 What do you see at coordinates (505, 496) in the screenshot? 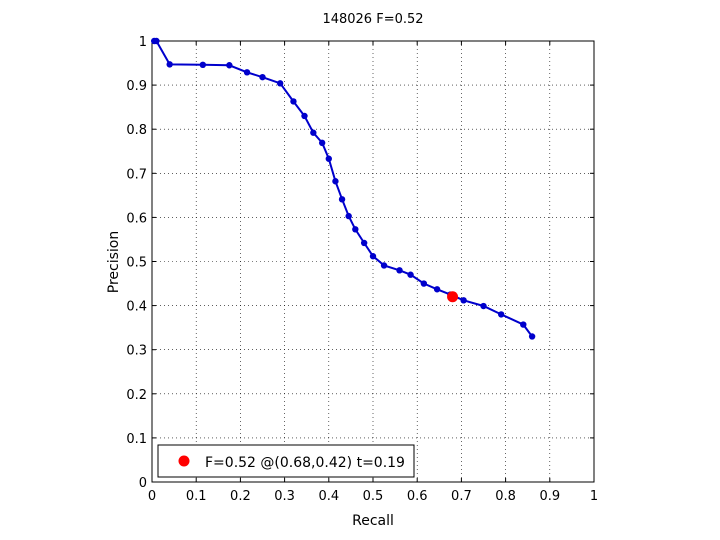
I see `x-tick-label: 0.8` at bounding box center [505, 496].